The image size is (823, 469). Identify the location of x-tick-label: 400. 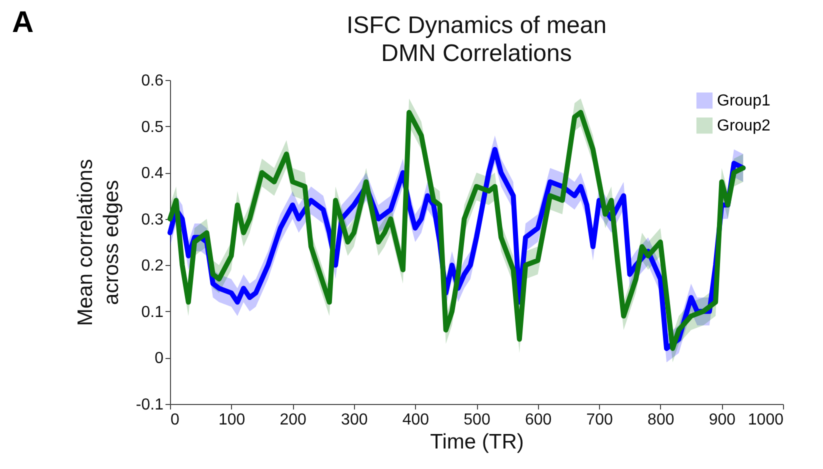
(416, 420).